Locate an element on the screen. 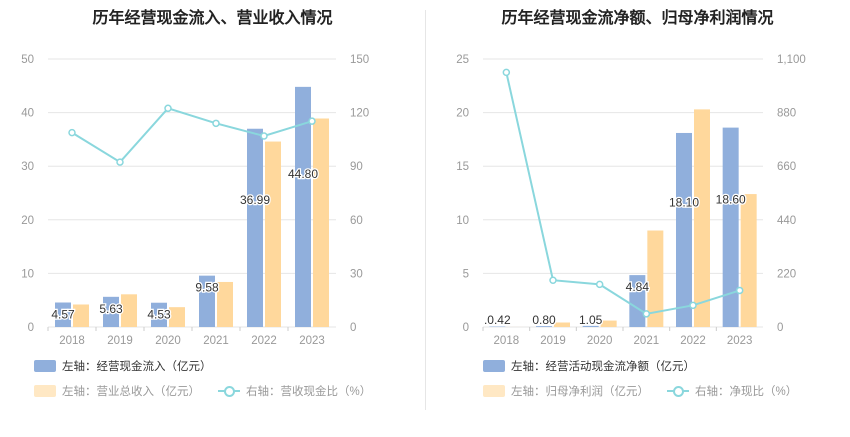 This screenshot has width=850, height=437. right-legend-row-1: 左轴：经营活动现金流净额（亿元） is located at coordinates (598, 366).